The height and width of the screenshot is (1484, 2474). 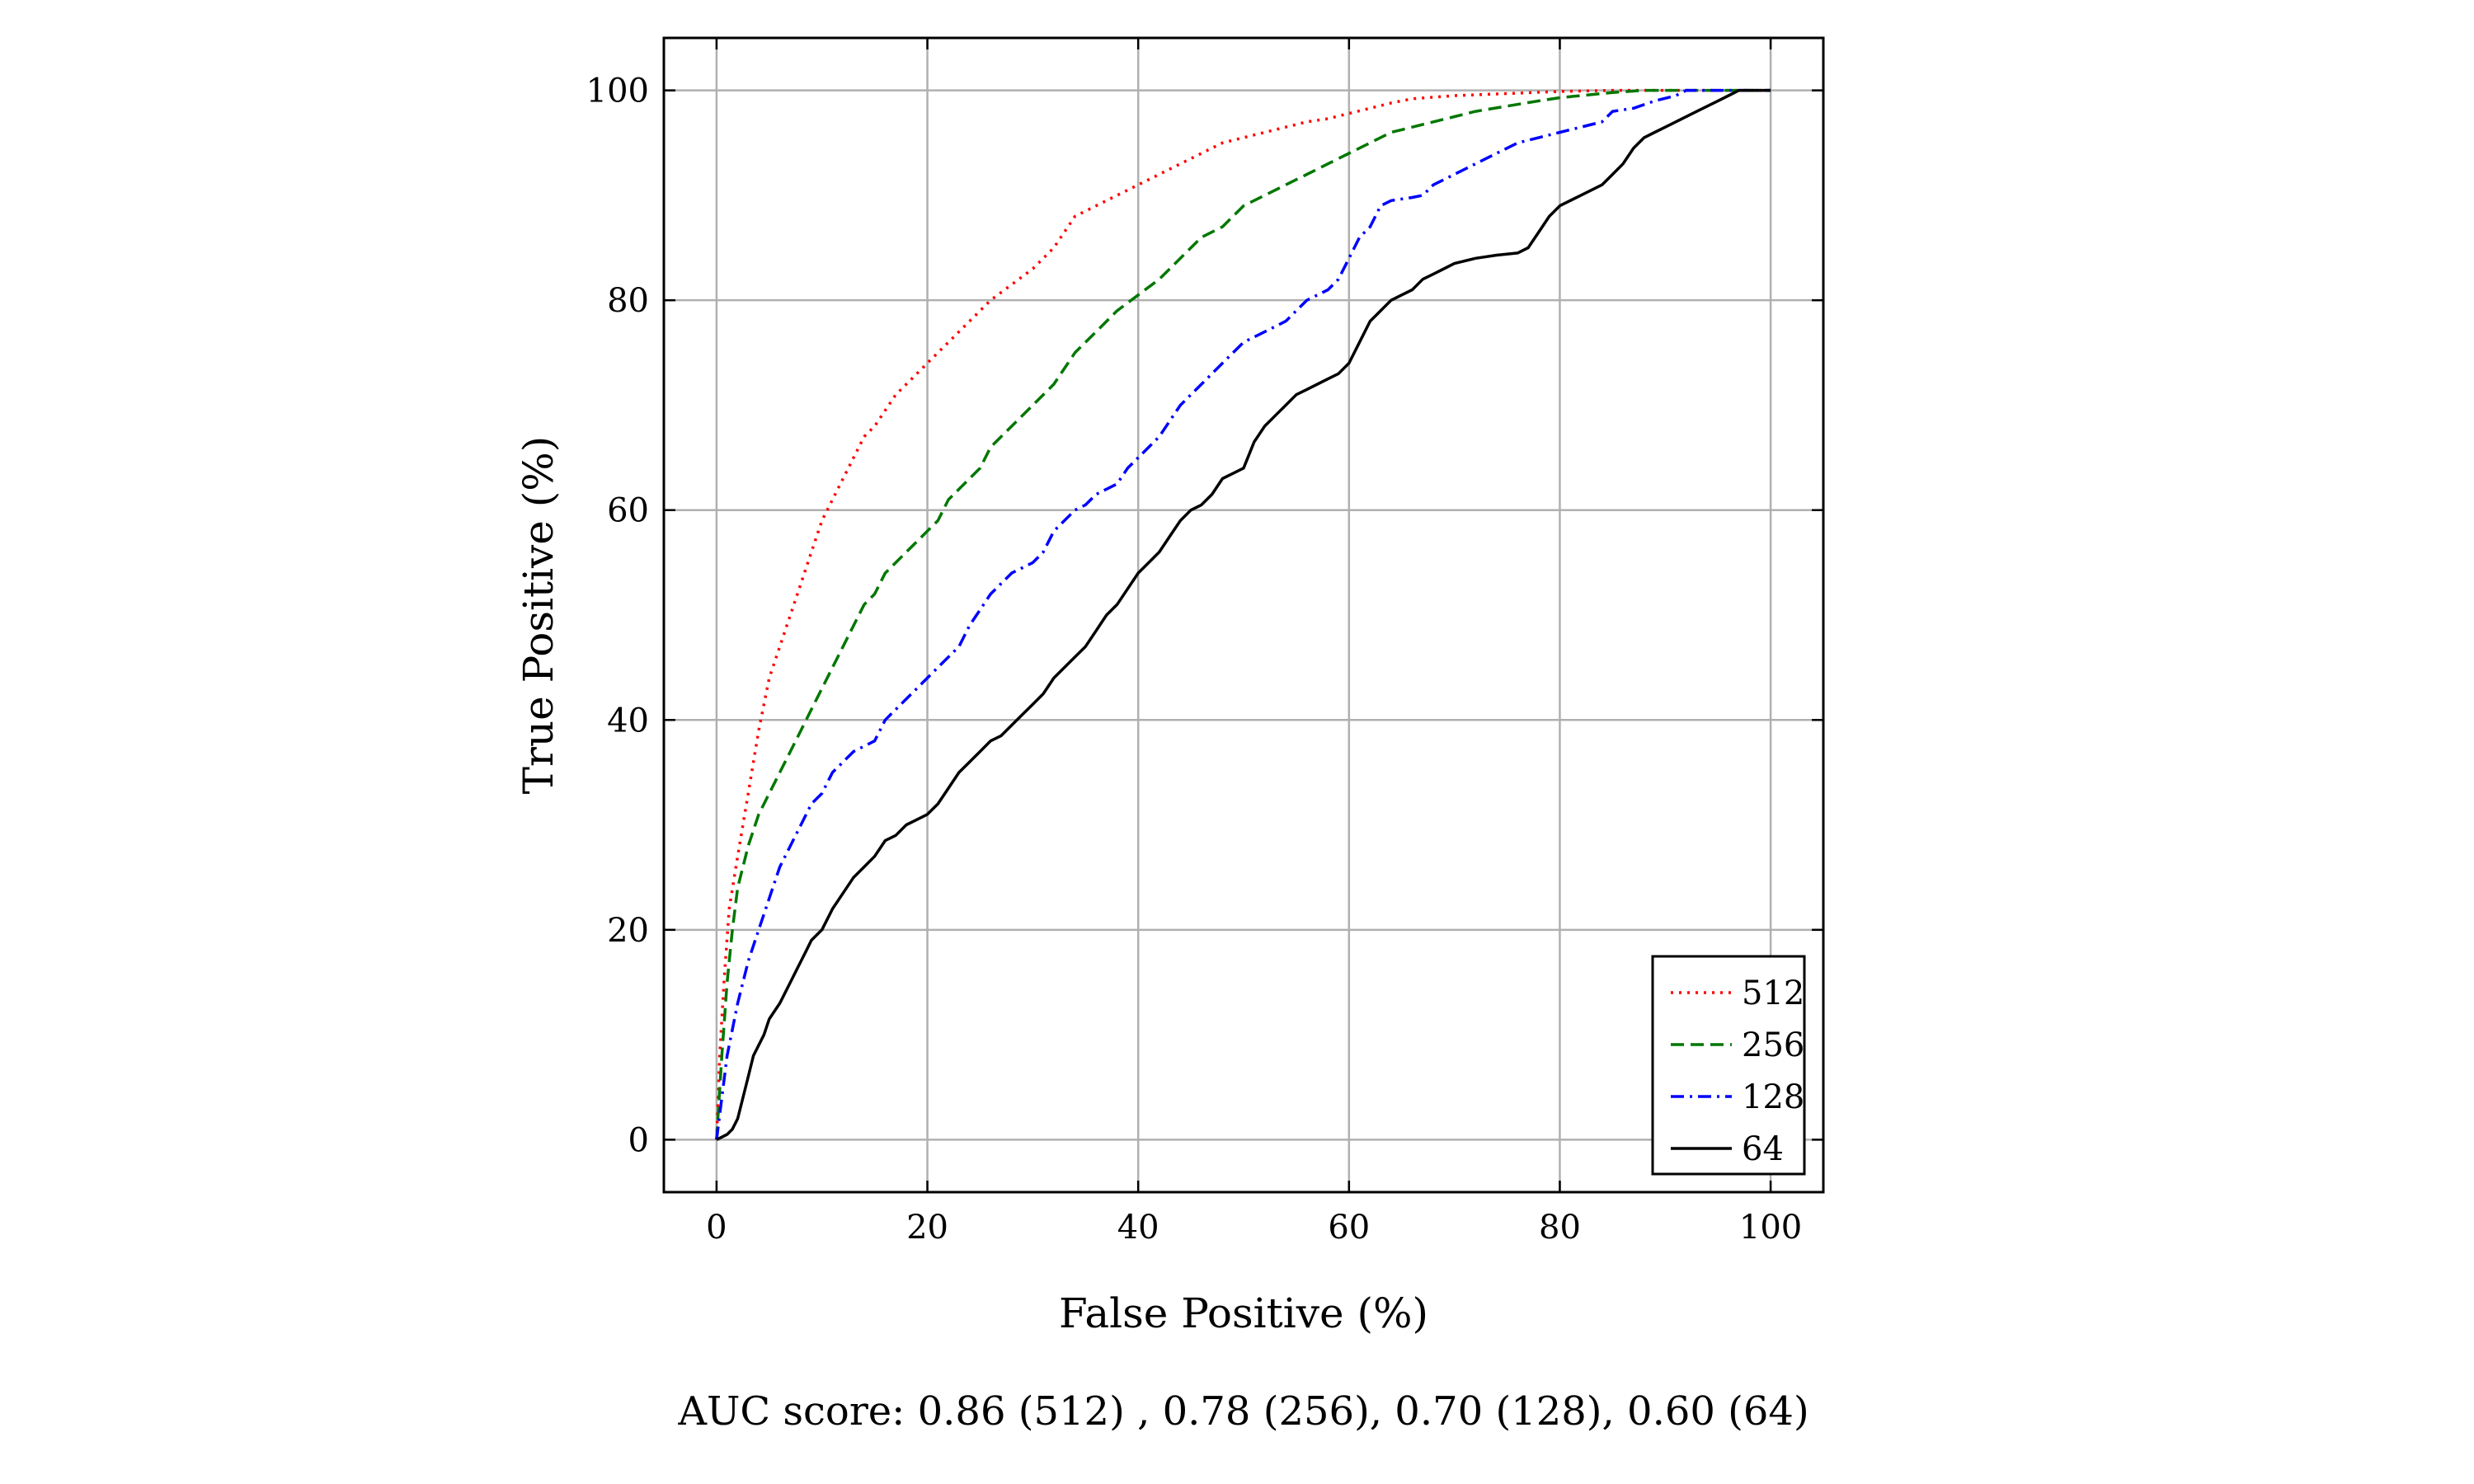 I want to click on legend: 512 256 128 64, so click(x=1728, y=1065).